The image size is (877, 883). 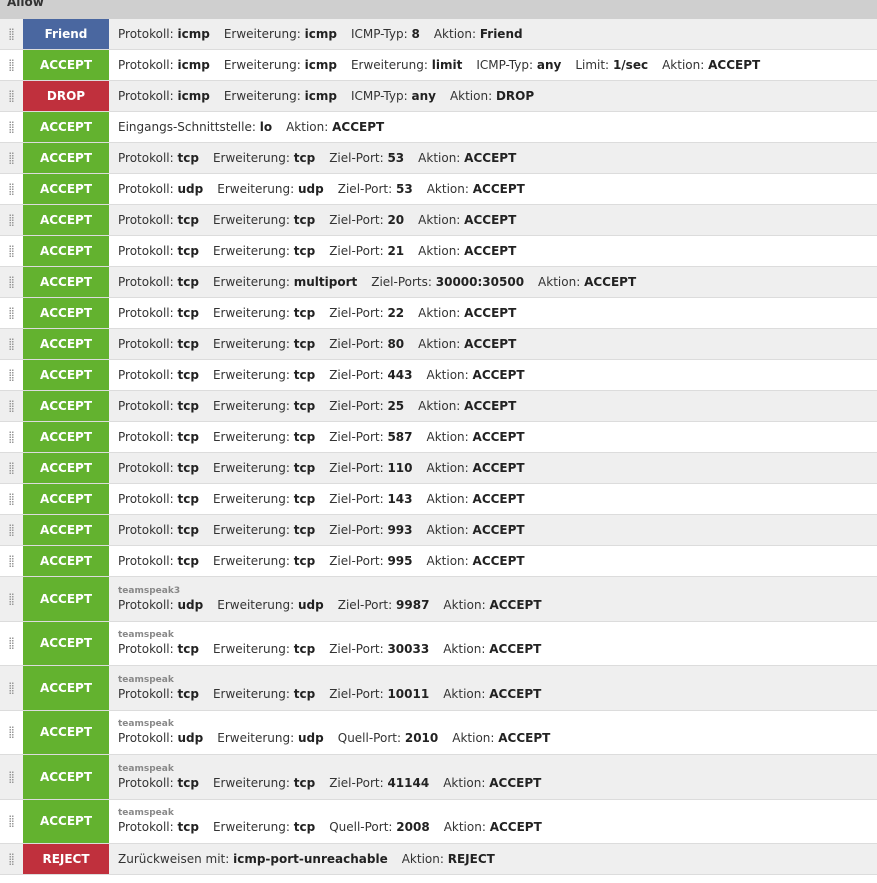 I want to click on rule-field: Aktion: ACCEPT, so click(x=493, y=827).